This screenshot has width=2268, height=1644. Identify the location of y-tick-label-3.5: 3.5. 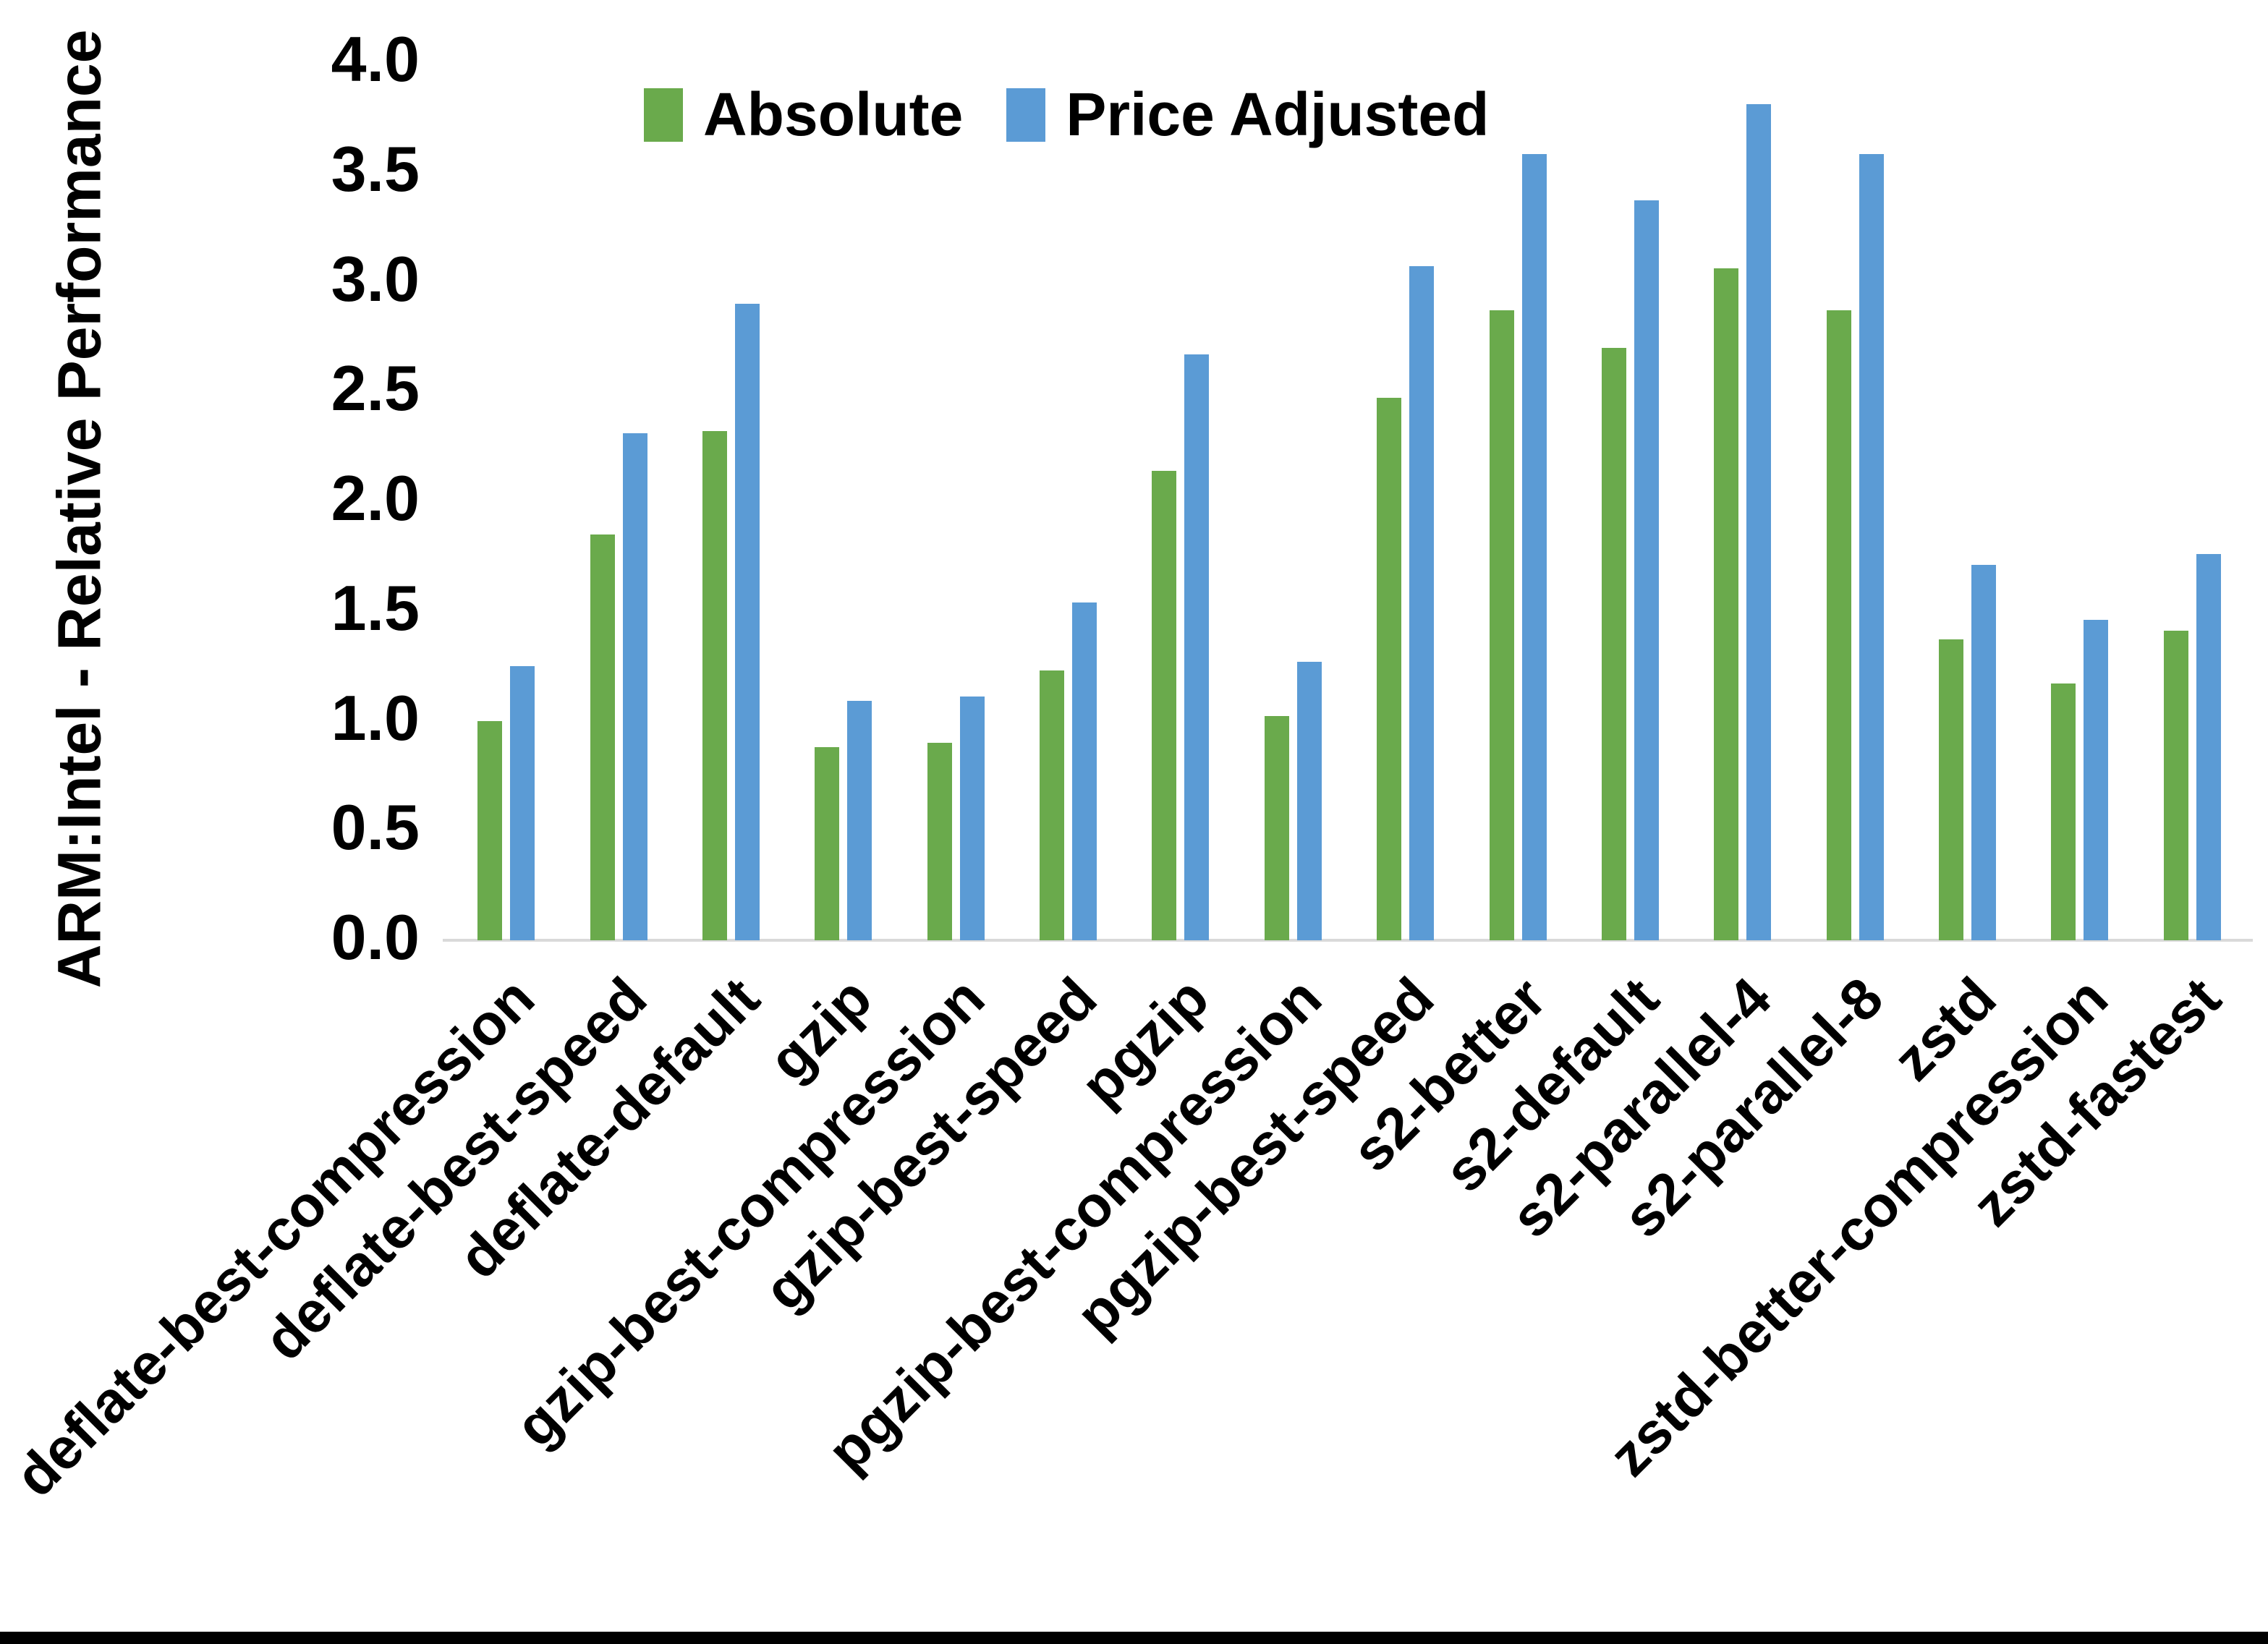
(375, 168).